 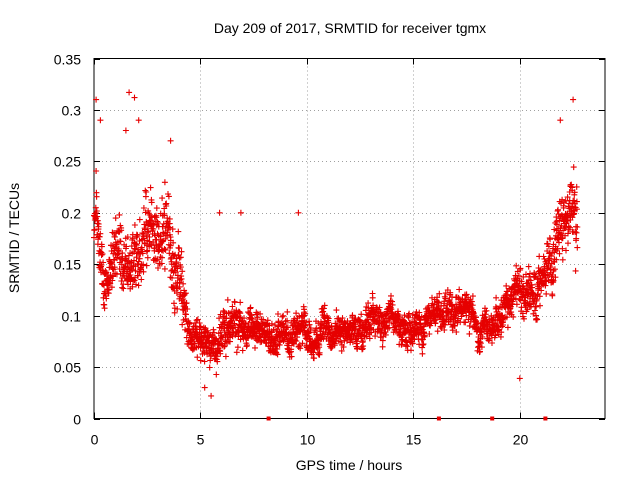 I want to click on y-tick-label: 0.1, so click(x=72, y=317).